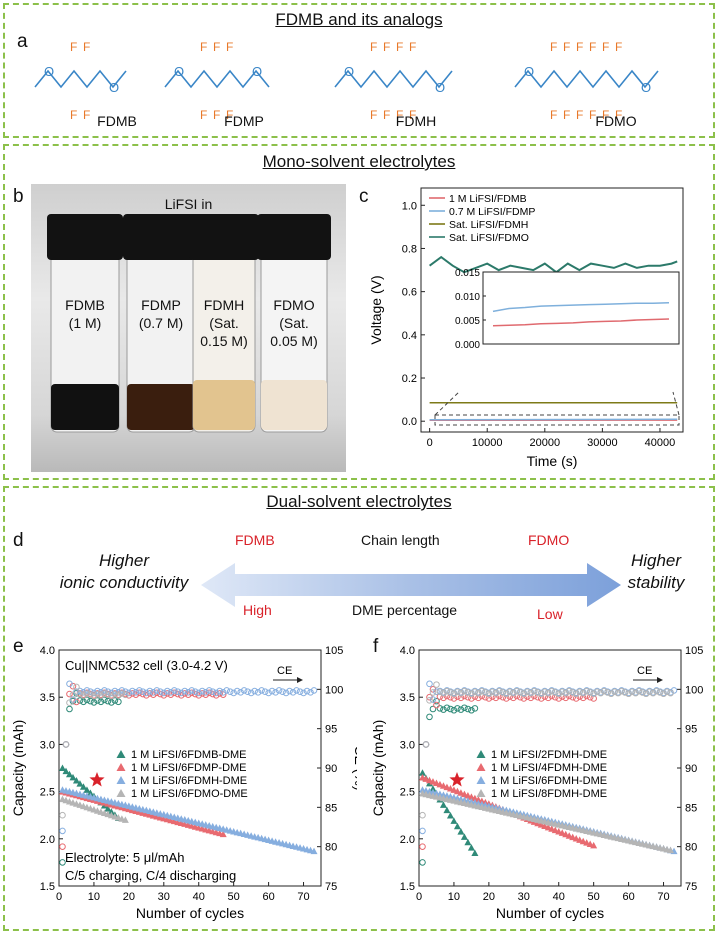 This screenshot has height=935, width=722. What do you see at coordinates (334, 651) in the screenshot?
I see `y2-tick-label: 105` at bounding box center [334, 651].